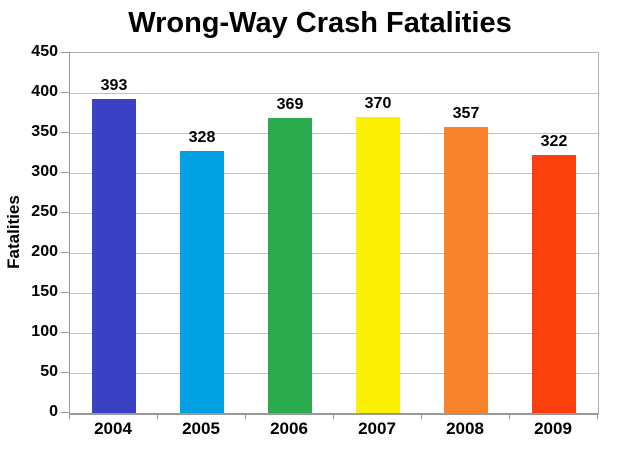  What do you see at coordinates (466, 114) in the screenshot?
I see `bar-value-label-2008: 357` at bounding box center [466, 114].